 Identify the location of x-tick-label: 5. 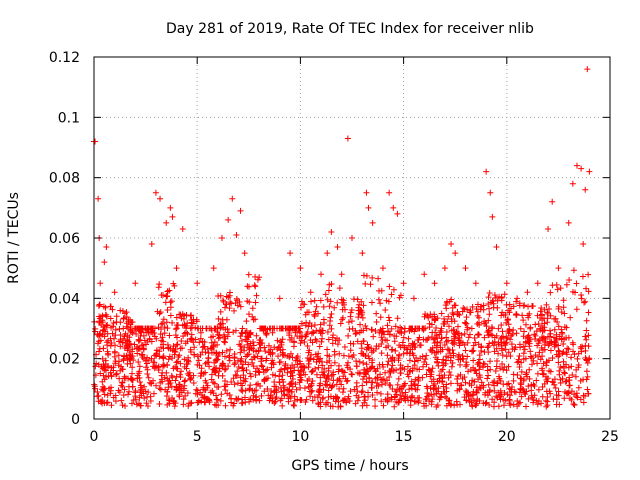
(197, 437).